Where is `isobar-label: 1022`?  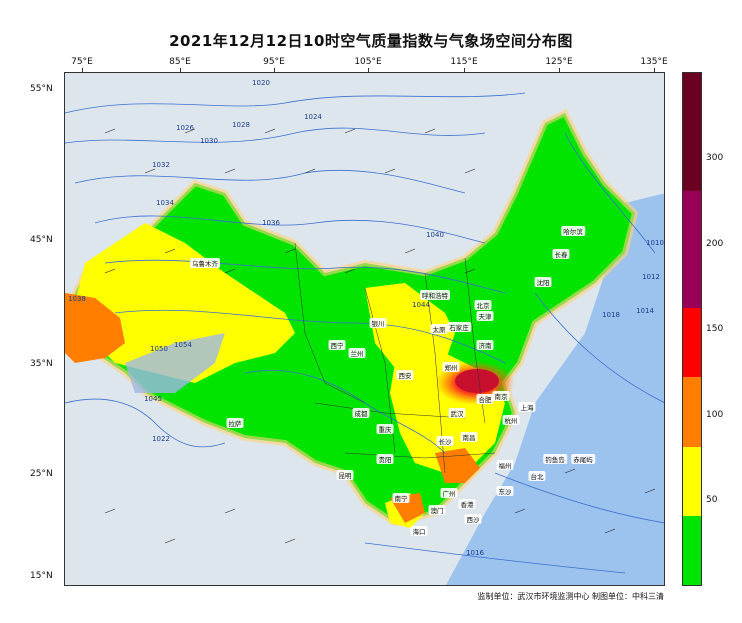
isobar-label: 1022 is located at coordinates (161, 439).